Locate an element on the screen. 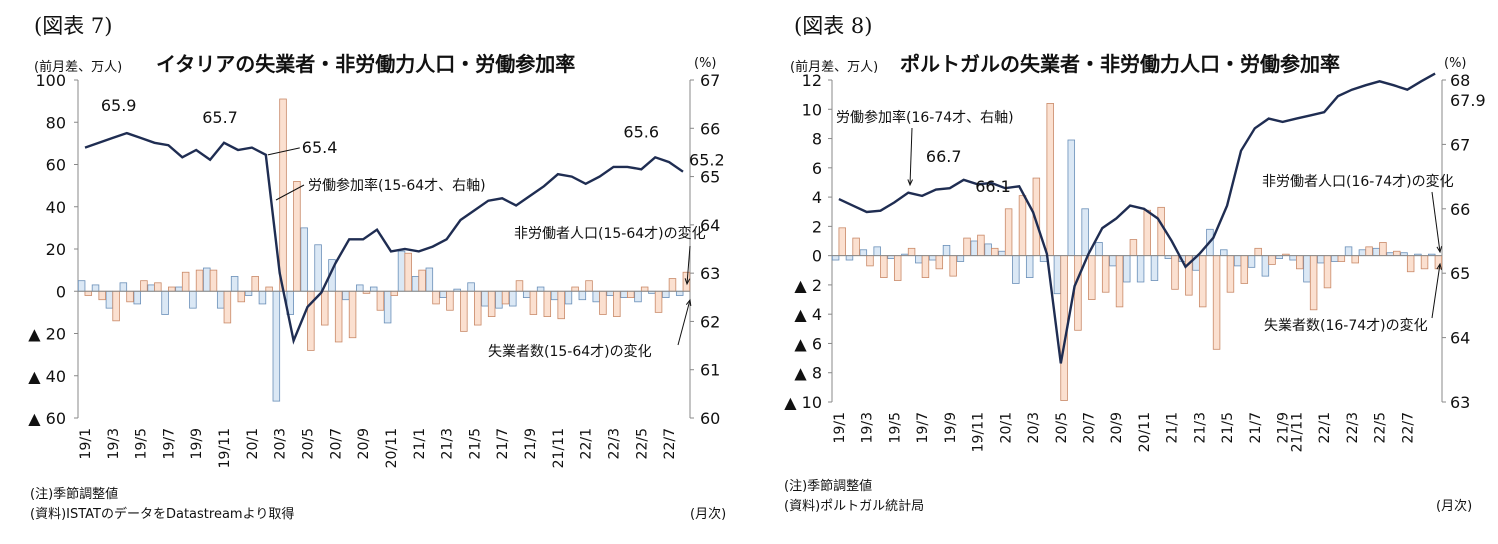  x-tick-label: 20/9 is located at coordinates (1117, 427).